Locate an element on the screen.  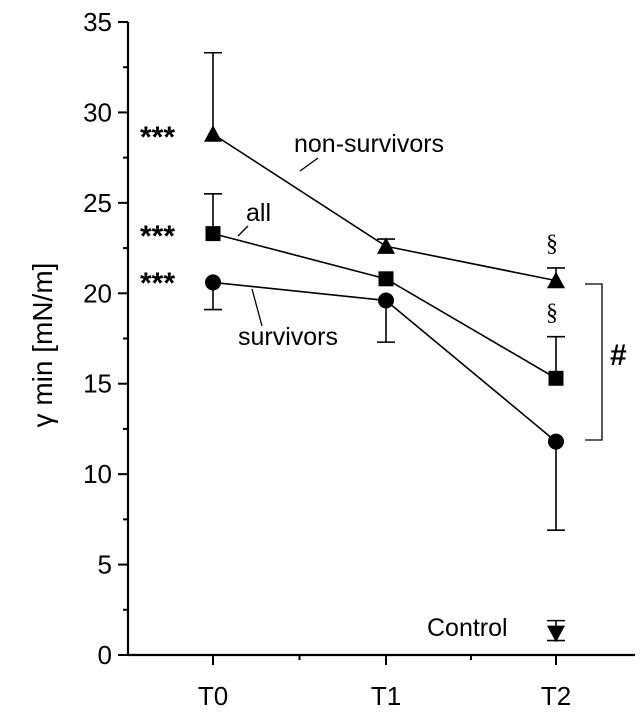
x-ticks: T0 T1 T2 is located at coordinates (384, 683).